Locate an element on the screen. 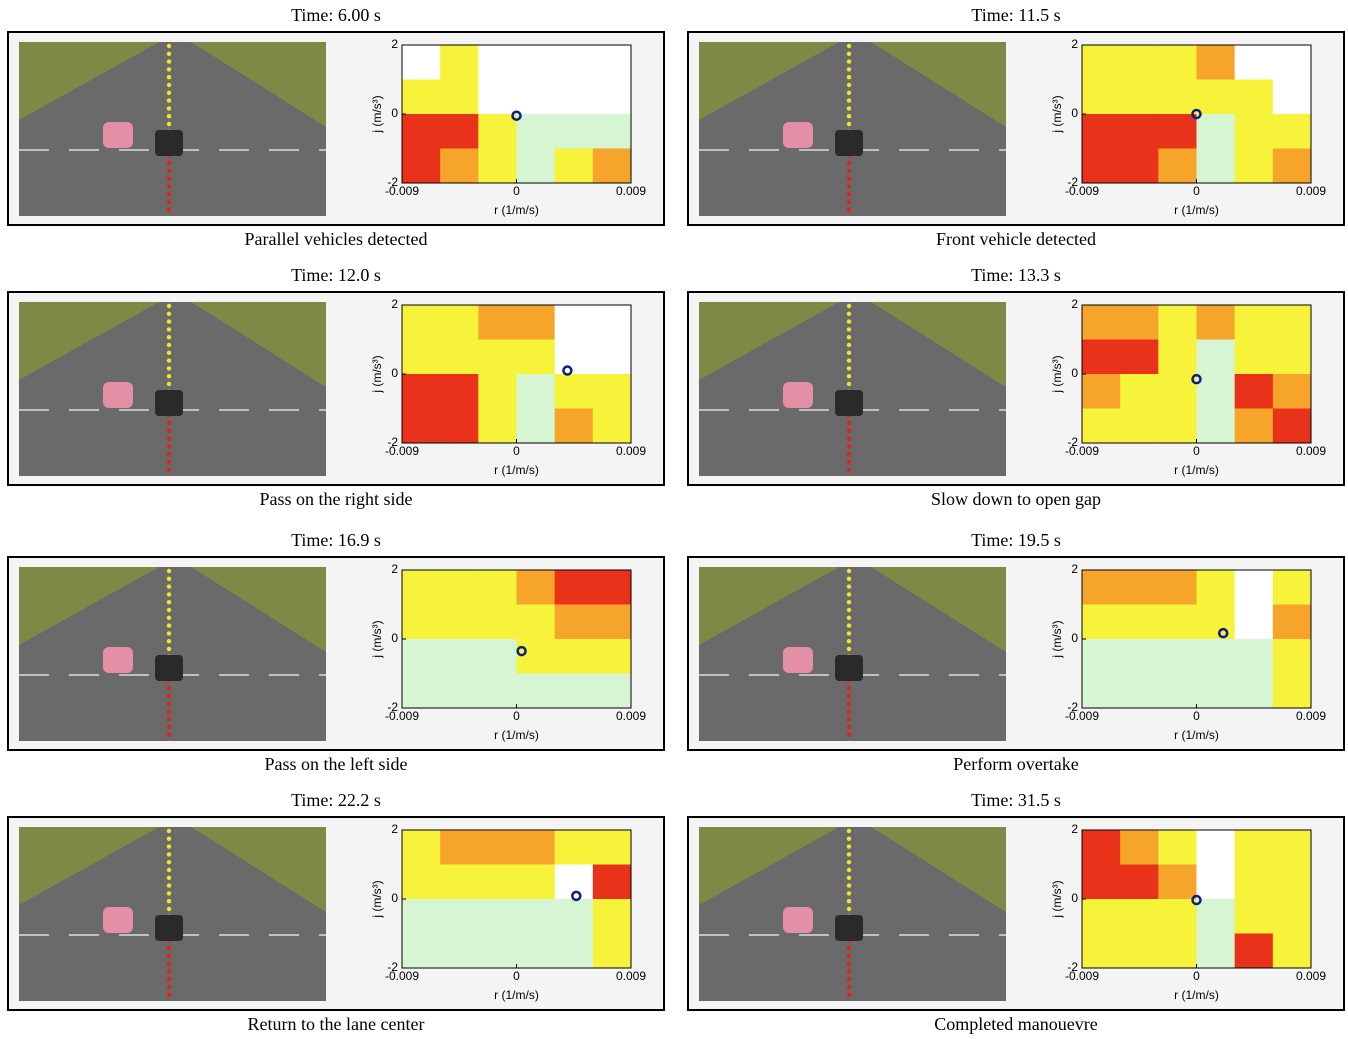  panel-title: Time: 12.0 s is located at coordinates (336, 275).